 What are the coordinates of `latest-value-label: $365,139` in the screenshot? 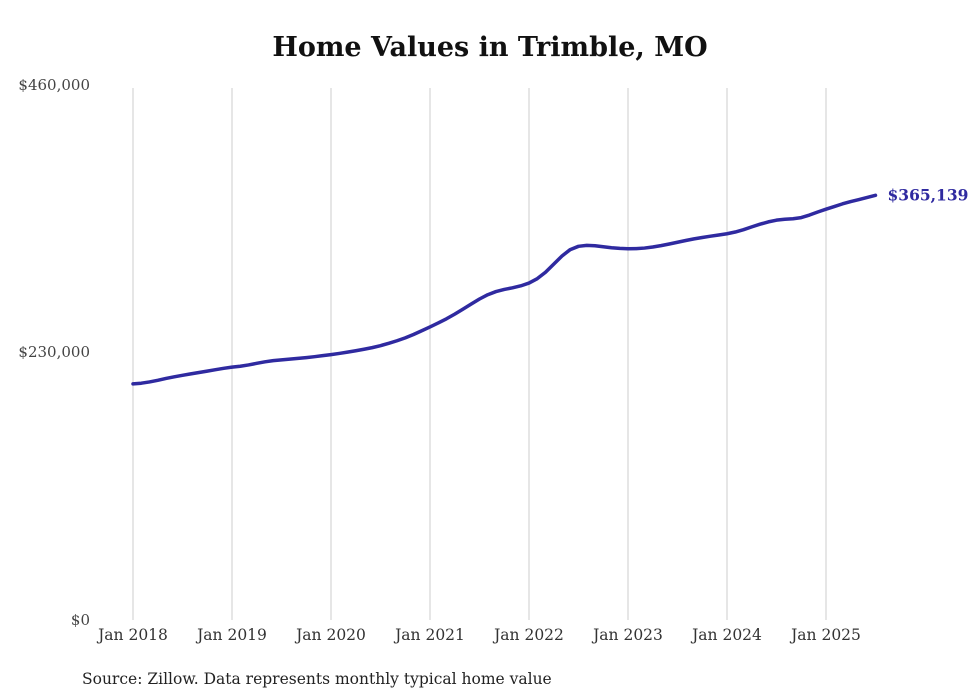 It's located at (928, 194).